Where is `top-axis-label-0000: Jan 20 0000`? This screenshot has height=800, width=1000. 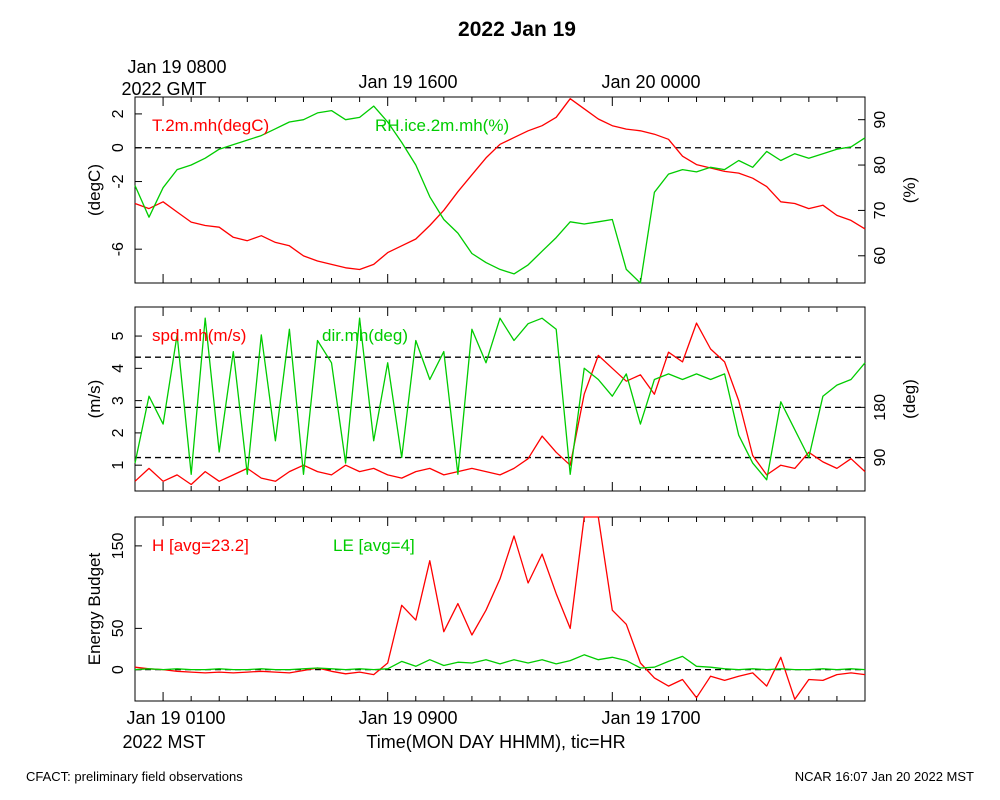 top-axis-label-0000: Jan 20 0000 is located at coordinates (650, 82).